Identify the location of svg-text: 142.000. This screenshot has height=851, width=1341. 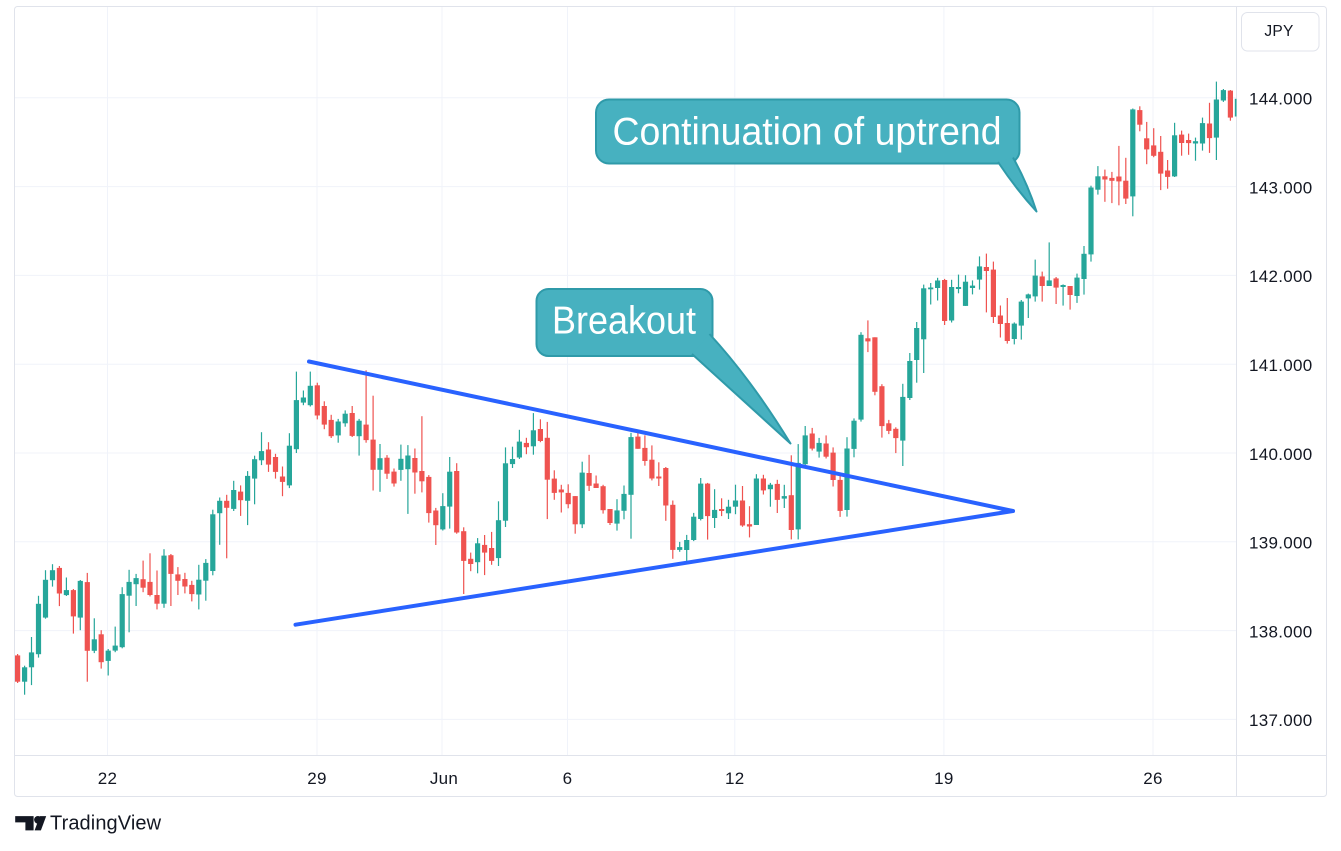
(1281, 276).